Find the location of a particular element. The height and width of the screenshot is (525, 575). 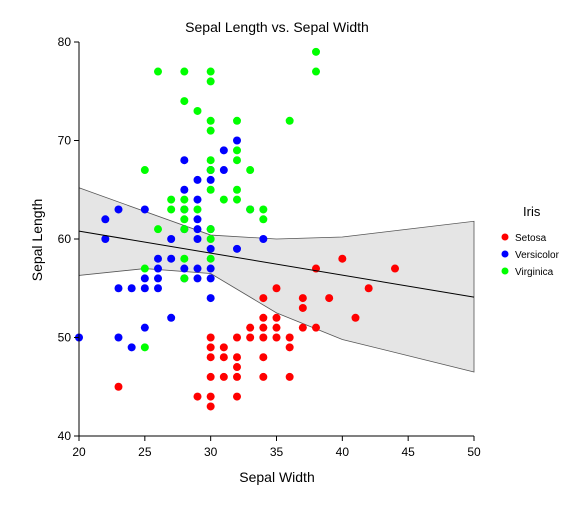

x-axis-label: Sepal Width is located at coordinates (276, 477).